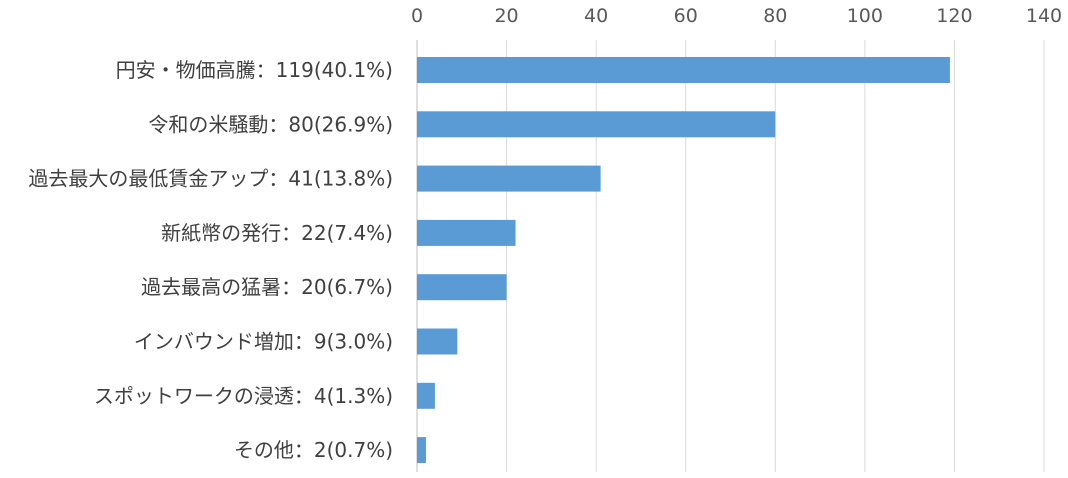 The image size is (1068, 478). I want to click on x-axis-ticks: 0 20 40 60 80 100 120 140, so click(736, 16).